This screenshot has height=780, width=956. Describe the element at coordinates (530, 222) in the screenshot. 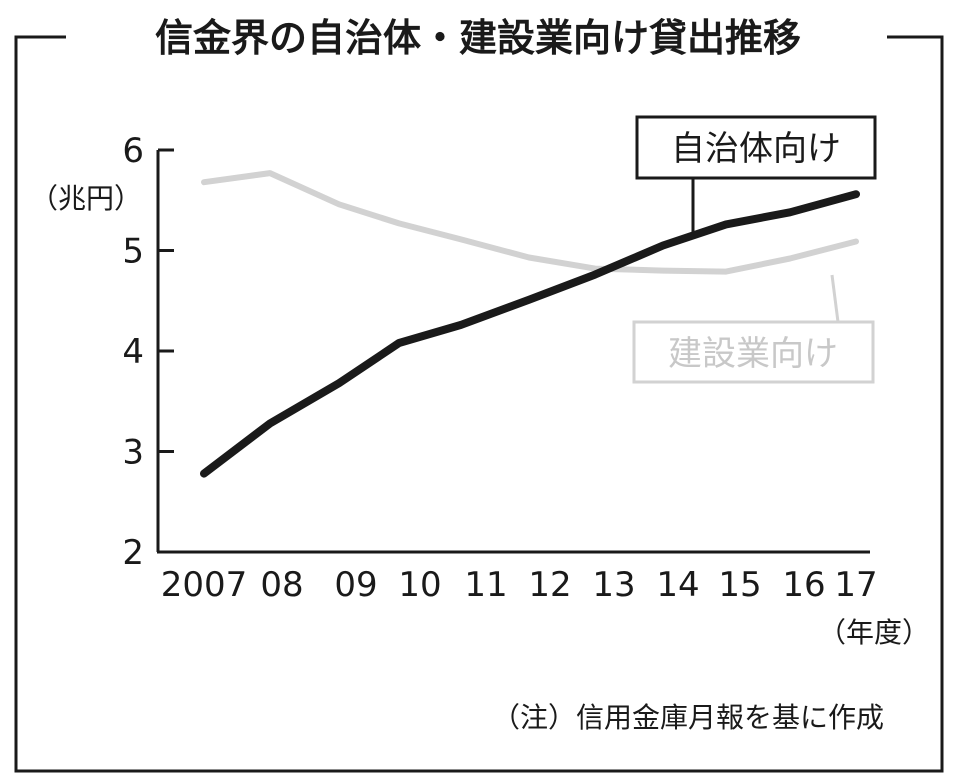

I see `series-line-kensetsu` at that location.